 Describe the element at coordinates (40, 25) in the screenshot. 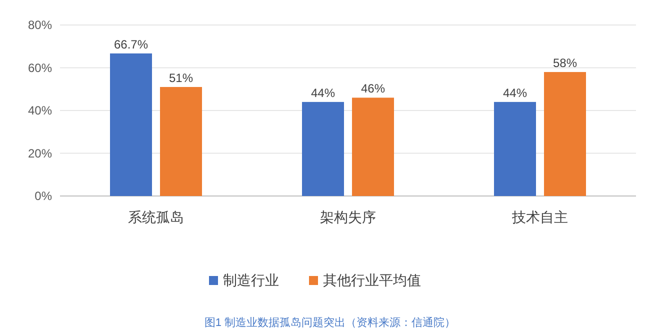

I see `y-tick-label: 80%` at that location.